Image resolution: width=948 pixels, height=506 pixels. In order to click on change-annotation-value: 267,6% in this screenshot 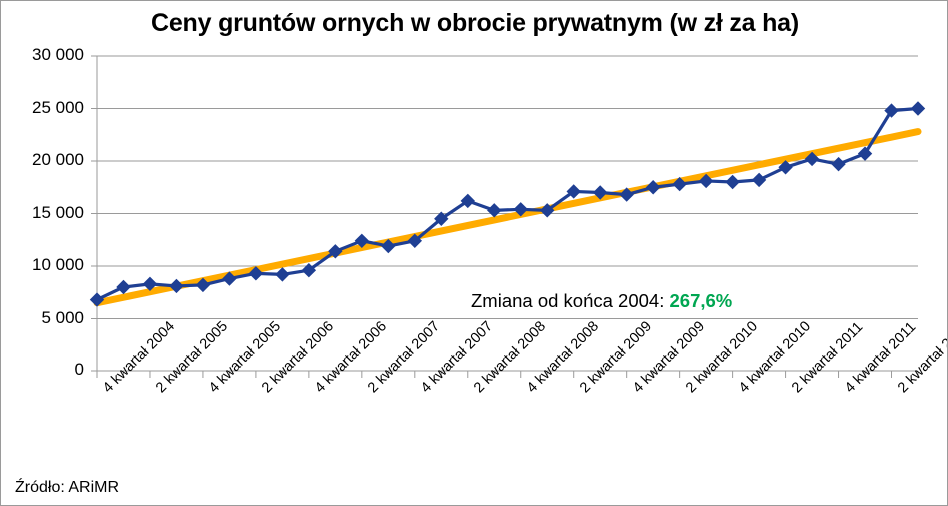, I will do `click(701, 300)`.